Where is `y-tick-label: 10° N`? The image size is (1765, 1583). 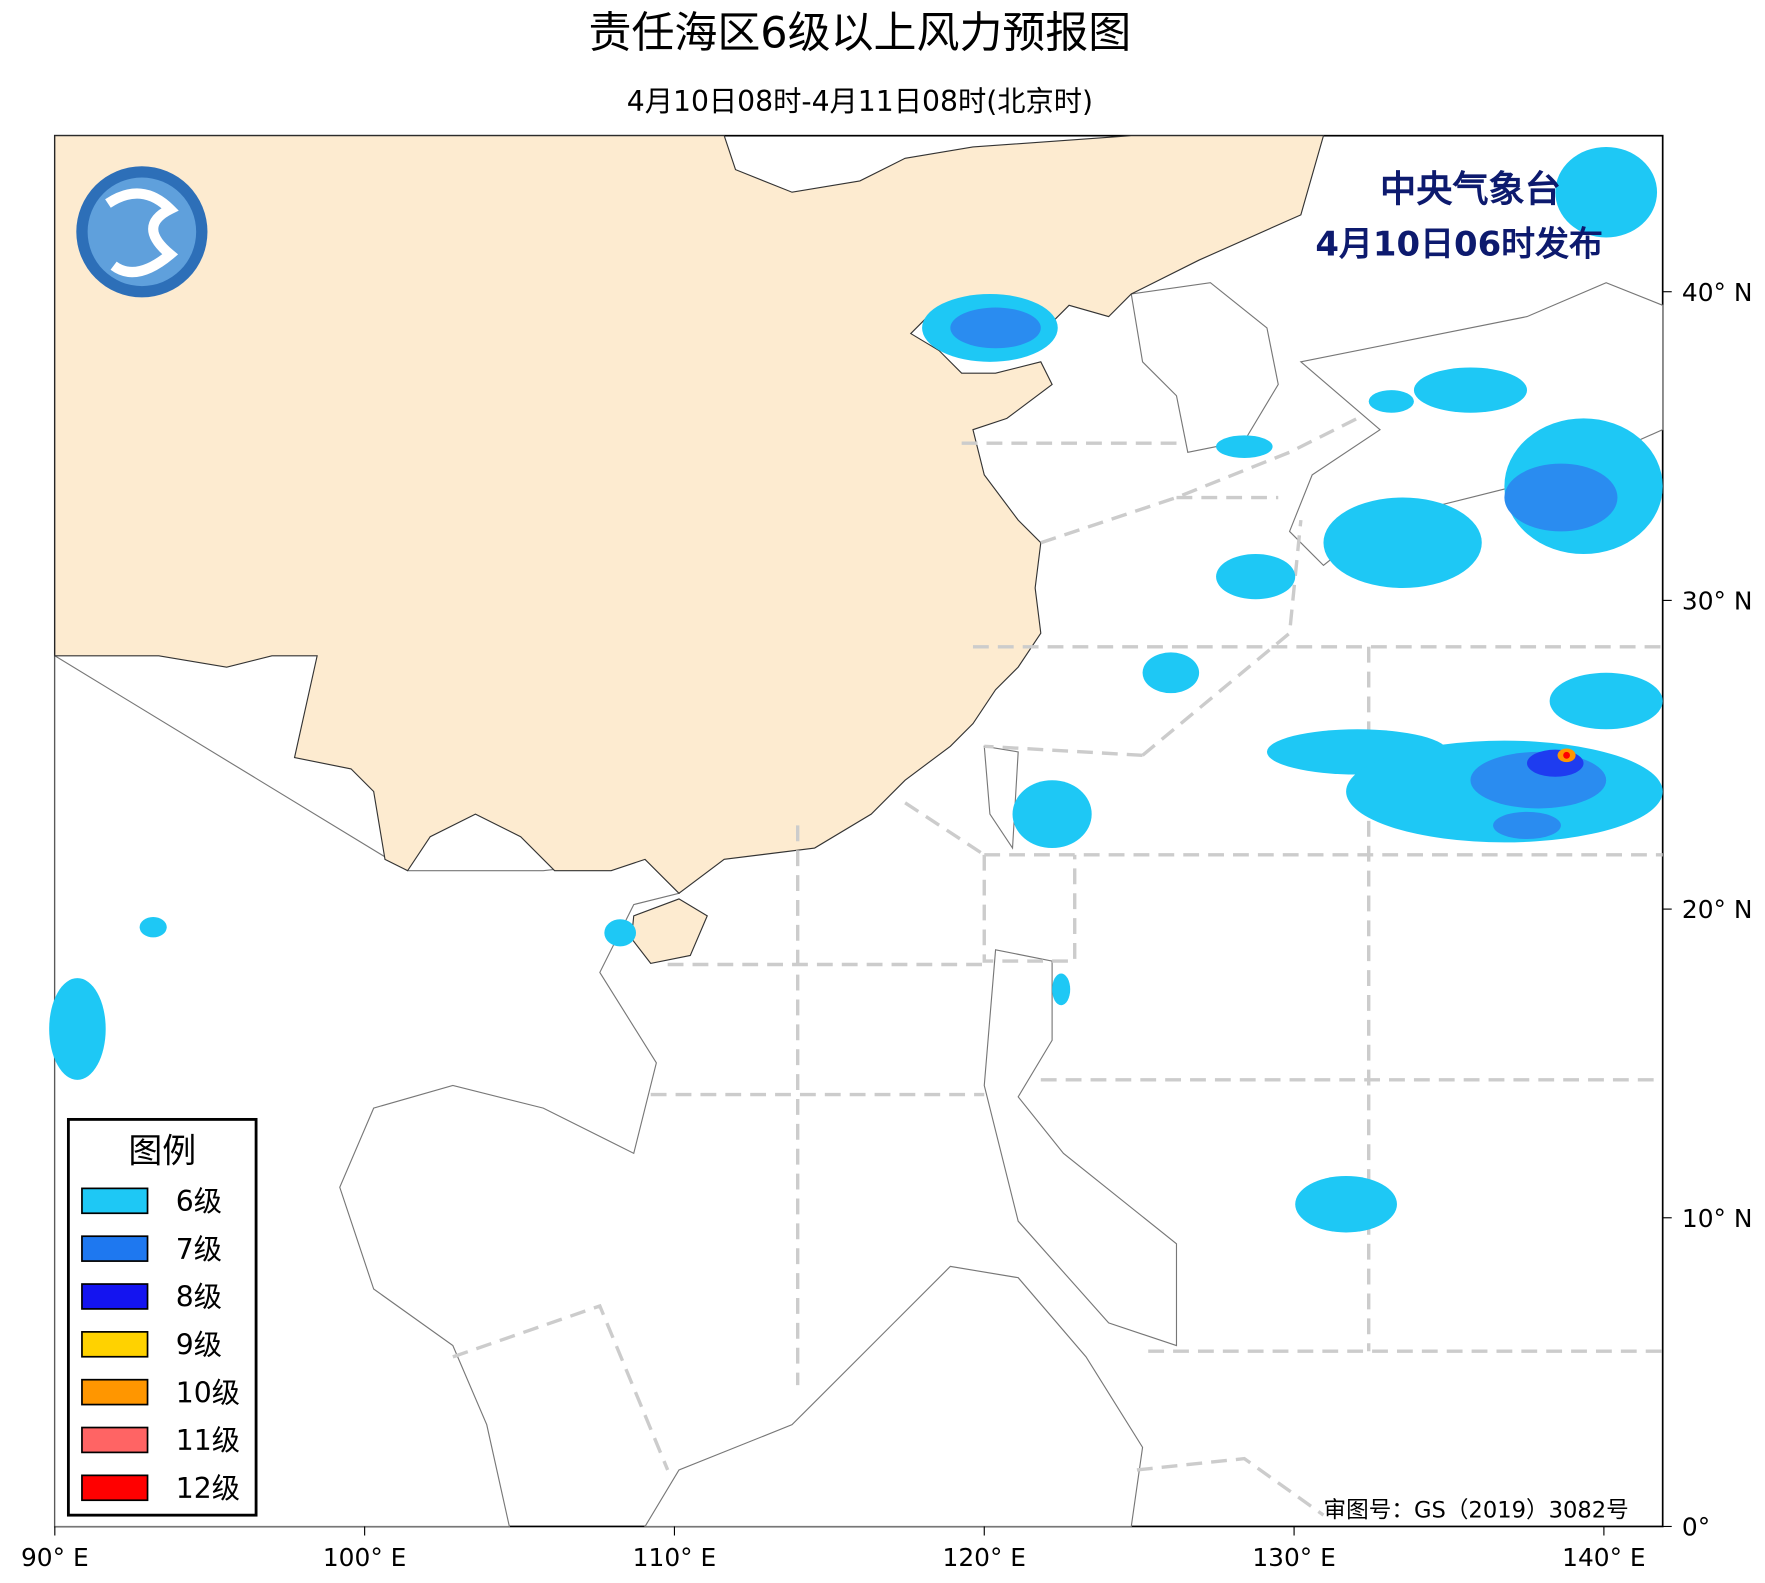
y-tick-label: 10° N is located at coordinates (1717, 1218).